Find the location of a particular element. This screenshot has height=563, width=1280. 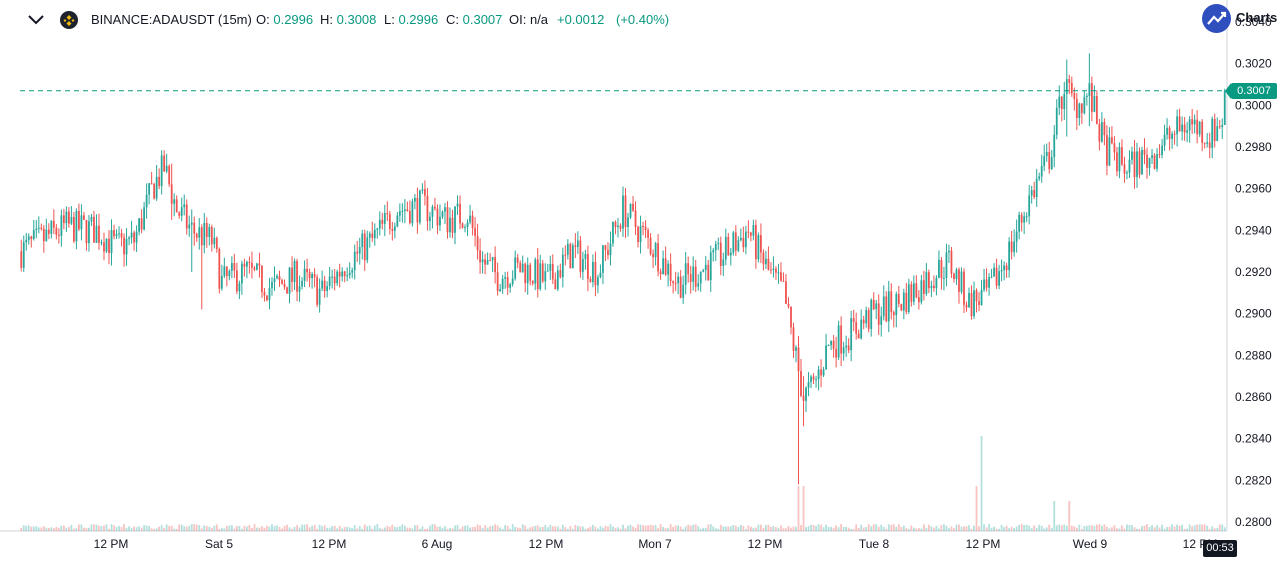

binance-logo-icon is located at coordinates (69, 20).